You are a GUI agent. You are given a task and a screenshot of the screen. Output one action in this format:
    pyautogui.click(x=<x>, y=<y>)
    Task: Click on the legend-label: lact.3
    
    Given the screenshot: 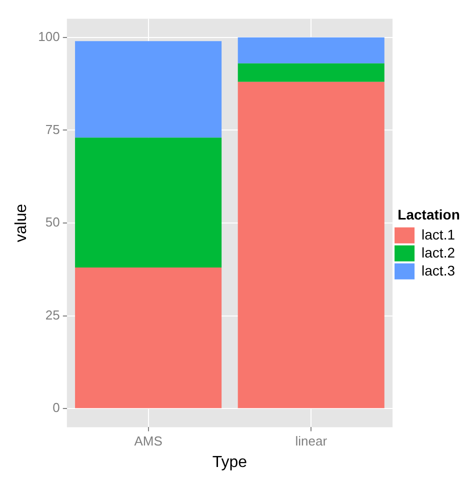 What is the action you would take?
    pyautogui.click(x=439, y=270)
    